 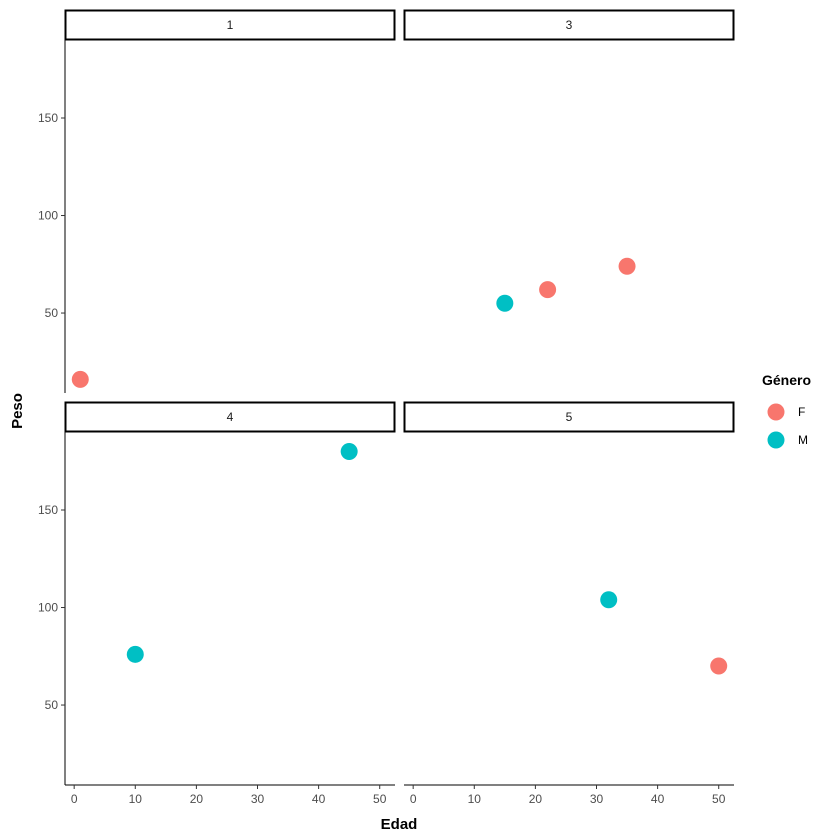 What do you see at coordinates (786, 380) in the screenshot?
I see `legend-title: Género` at bounding box center [786, 380].